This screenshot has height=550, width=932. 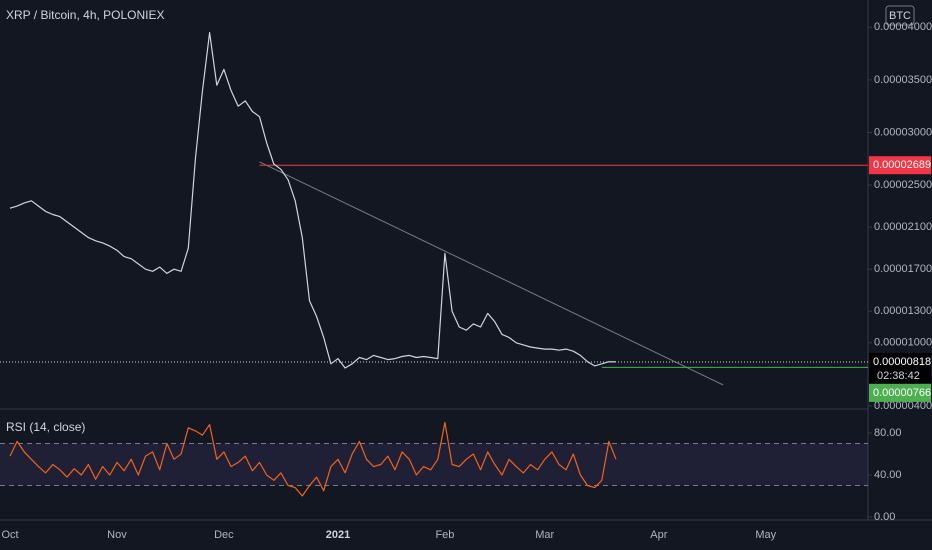 What do you see at coordinates (898, 376) in the screenshot?
I see `countdown: 02:38:42` at bounding box center [898, 376].